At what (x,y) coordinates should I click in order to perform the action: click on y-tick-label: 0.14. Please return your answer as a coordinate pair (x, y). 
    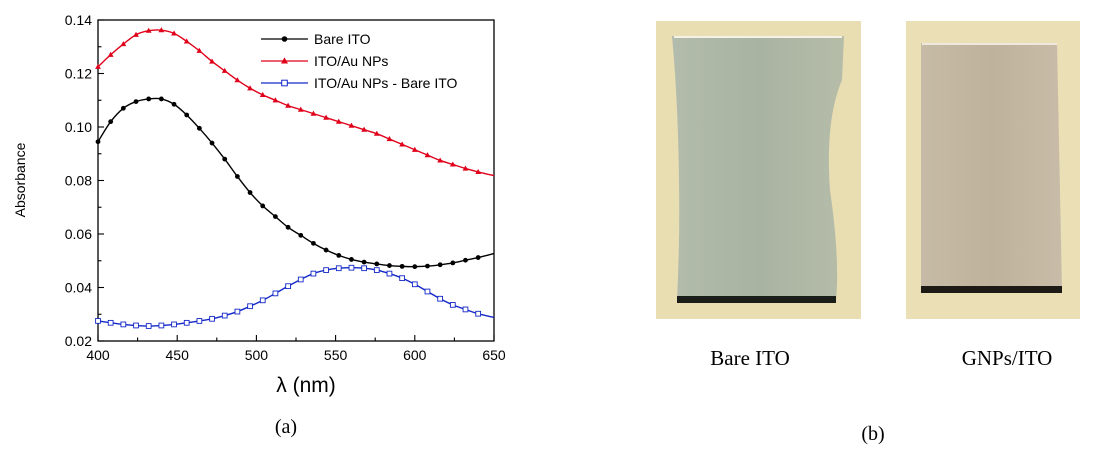
    Looking at the image, I should click on (78, 20).